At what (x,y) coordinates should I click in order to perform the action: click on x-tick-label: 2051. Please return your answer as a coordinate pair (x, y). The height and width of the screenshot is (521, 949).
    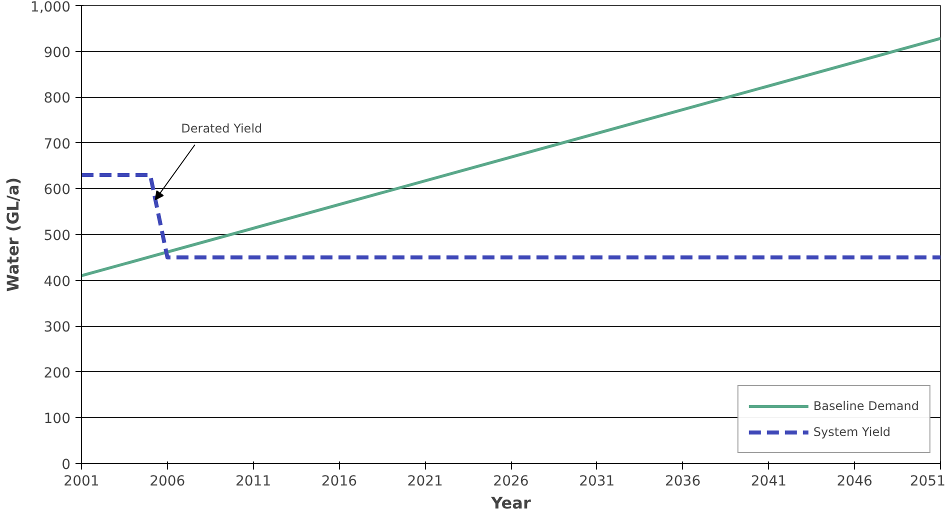
    Looking at the image, I should click on (928, 482).